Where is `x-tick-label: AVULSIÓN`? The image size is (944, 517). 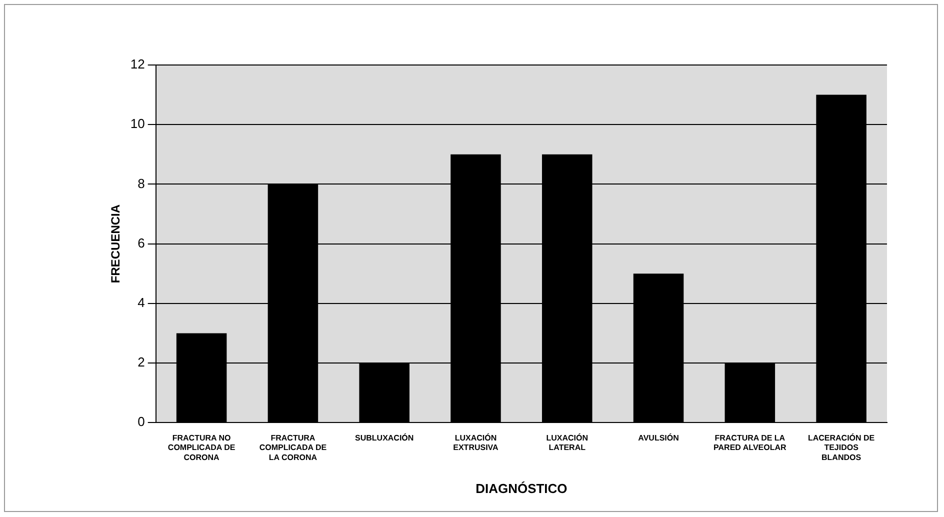
x-tick-label: AVULSIÓN is located at coordinates (659, 437).